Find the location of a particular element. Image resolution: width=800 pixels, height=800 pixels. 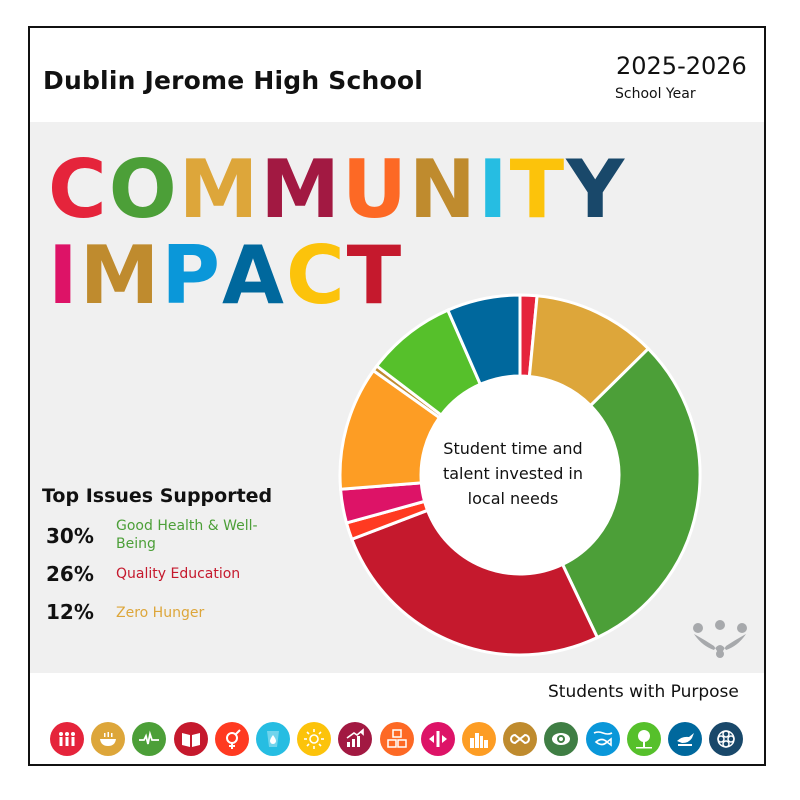

students-with-purpose-logo is located at coordinates (720, 639).